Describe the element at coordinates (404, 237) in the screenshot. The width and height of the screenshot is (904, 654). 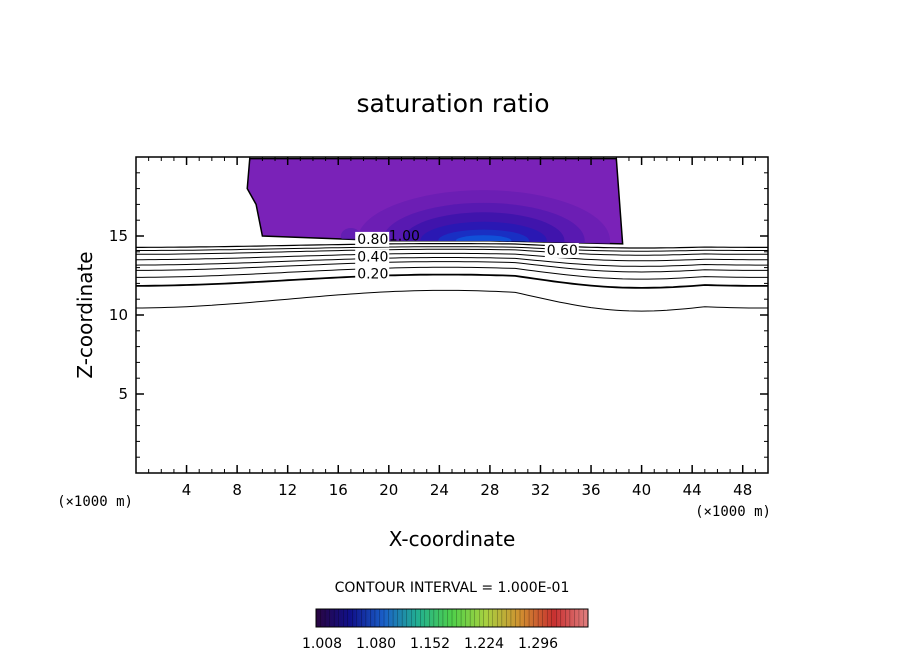
I see `contour-label: 1.00` at that location.